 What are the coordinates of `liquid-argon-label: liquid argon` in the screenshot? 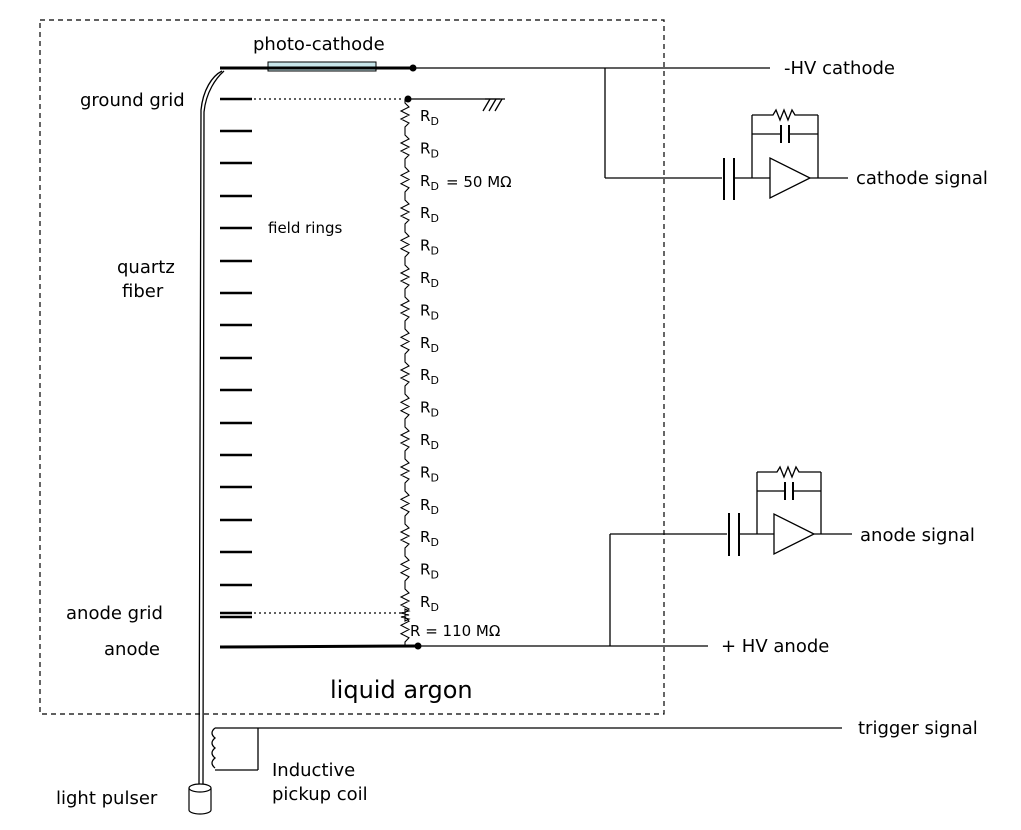 It's located at (401, 690).